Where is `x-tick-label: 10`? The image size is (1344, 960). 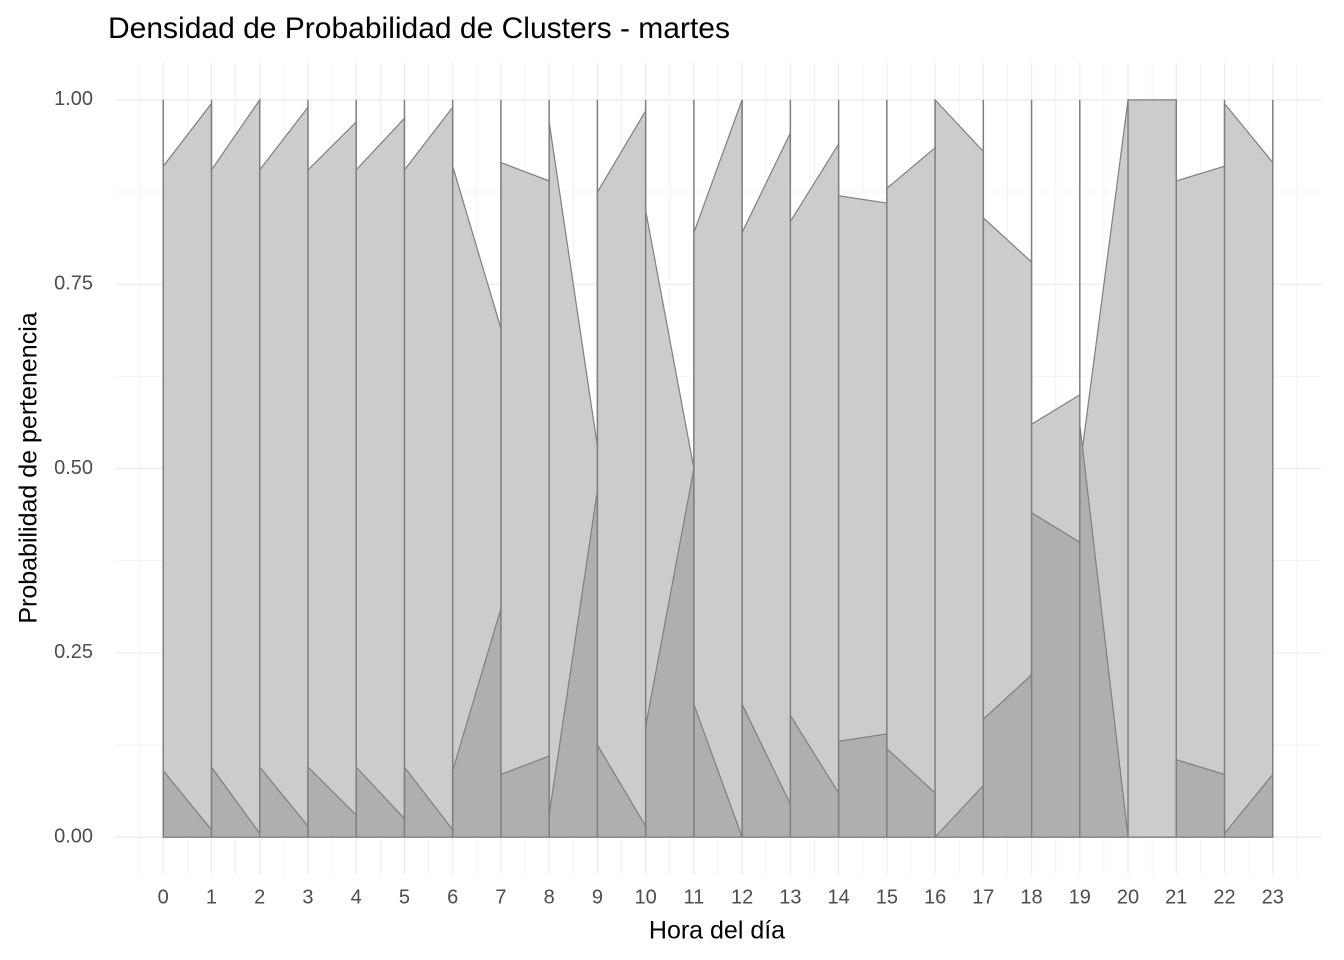
x-tick-label: 10 is located at coordinates (646, 897).